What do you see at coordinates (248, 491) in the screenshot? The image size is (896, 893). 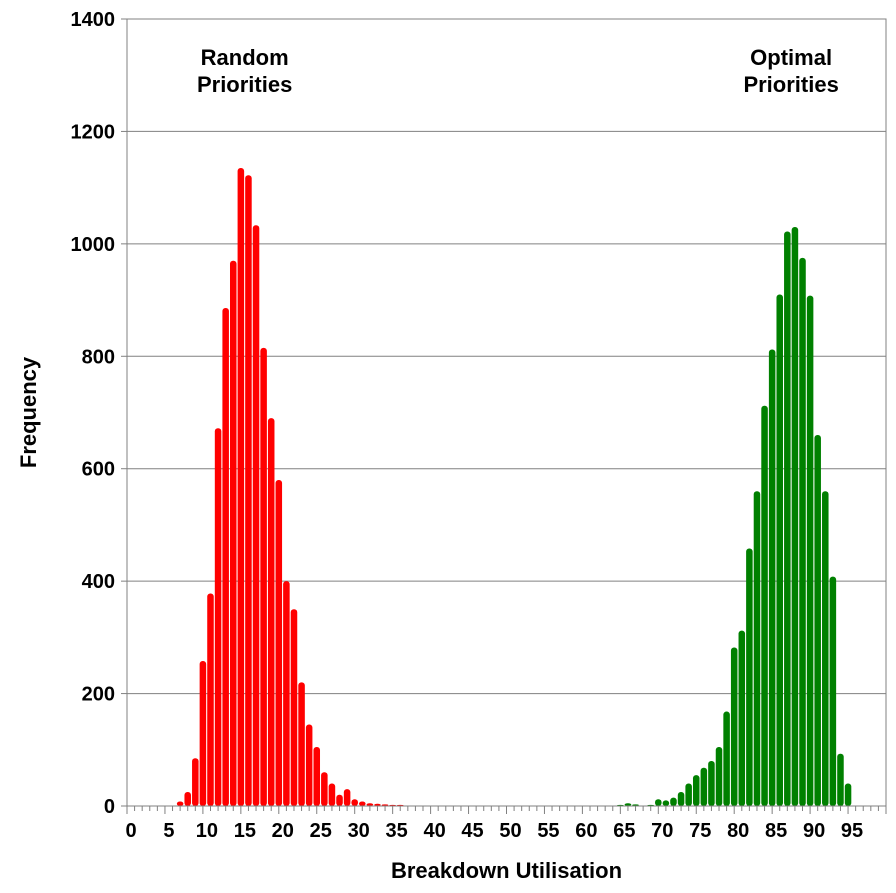 I see `bar-series-1-x16` at bounding box center [248, 491].